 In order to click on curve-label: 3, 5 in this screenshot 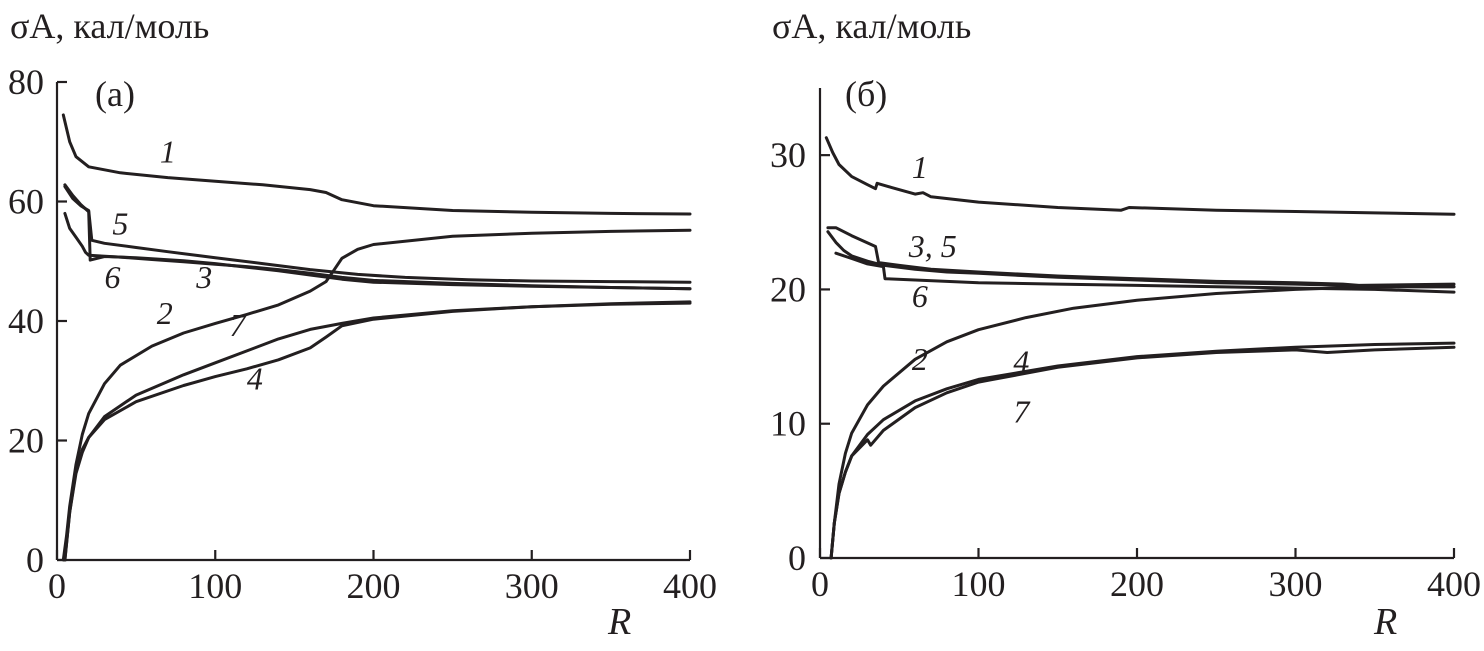, I will do `click(932, 246)`.